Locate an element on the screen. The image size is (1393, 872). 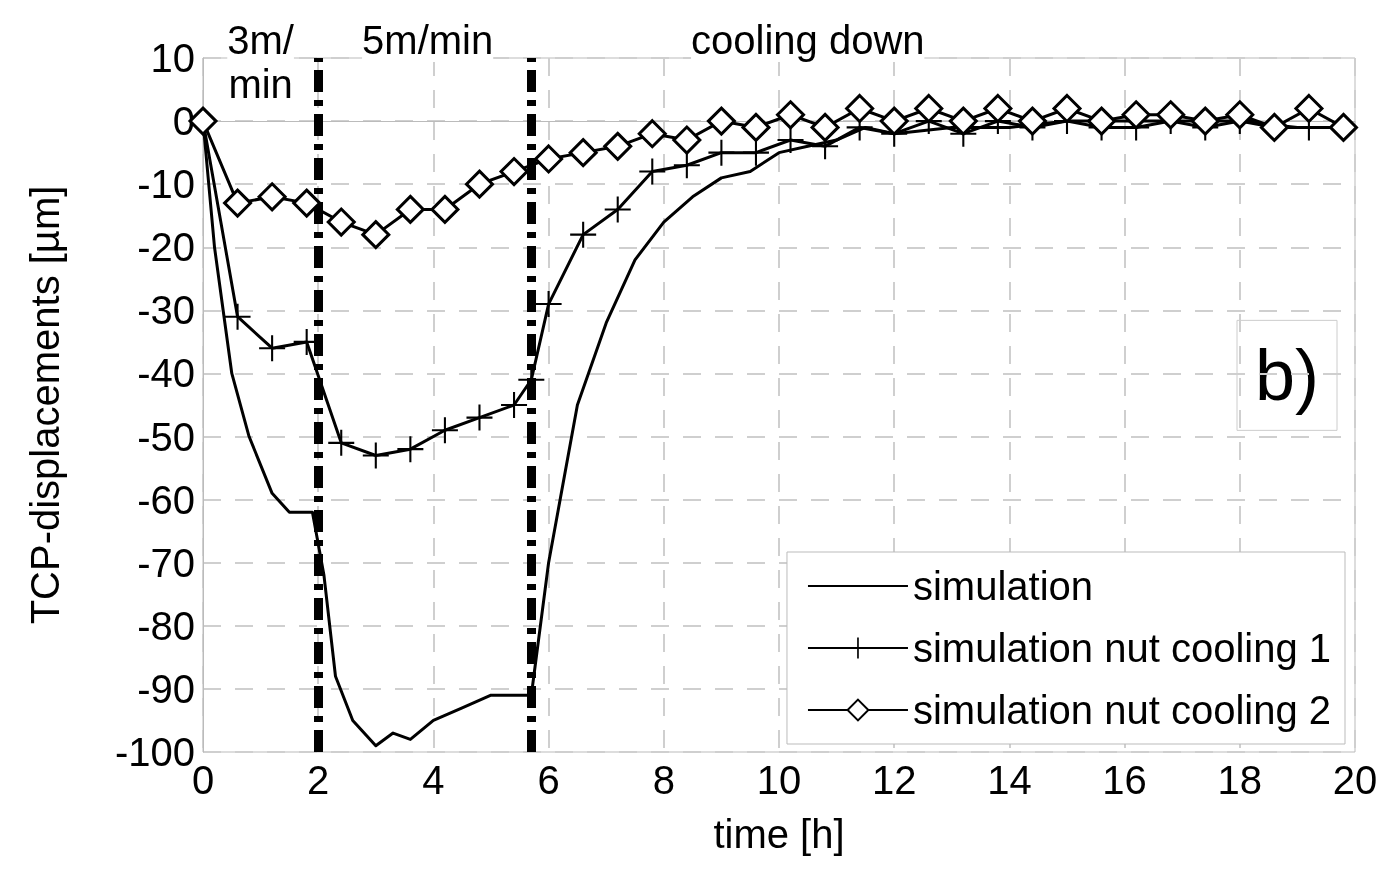
y-tick-label: -90 is located at coordinates (166, 688).